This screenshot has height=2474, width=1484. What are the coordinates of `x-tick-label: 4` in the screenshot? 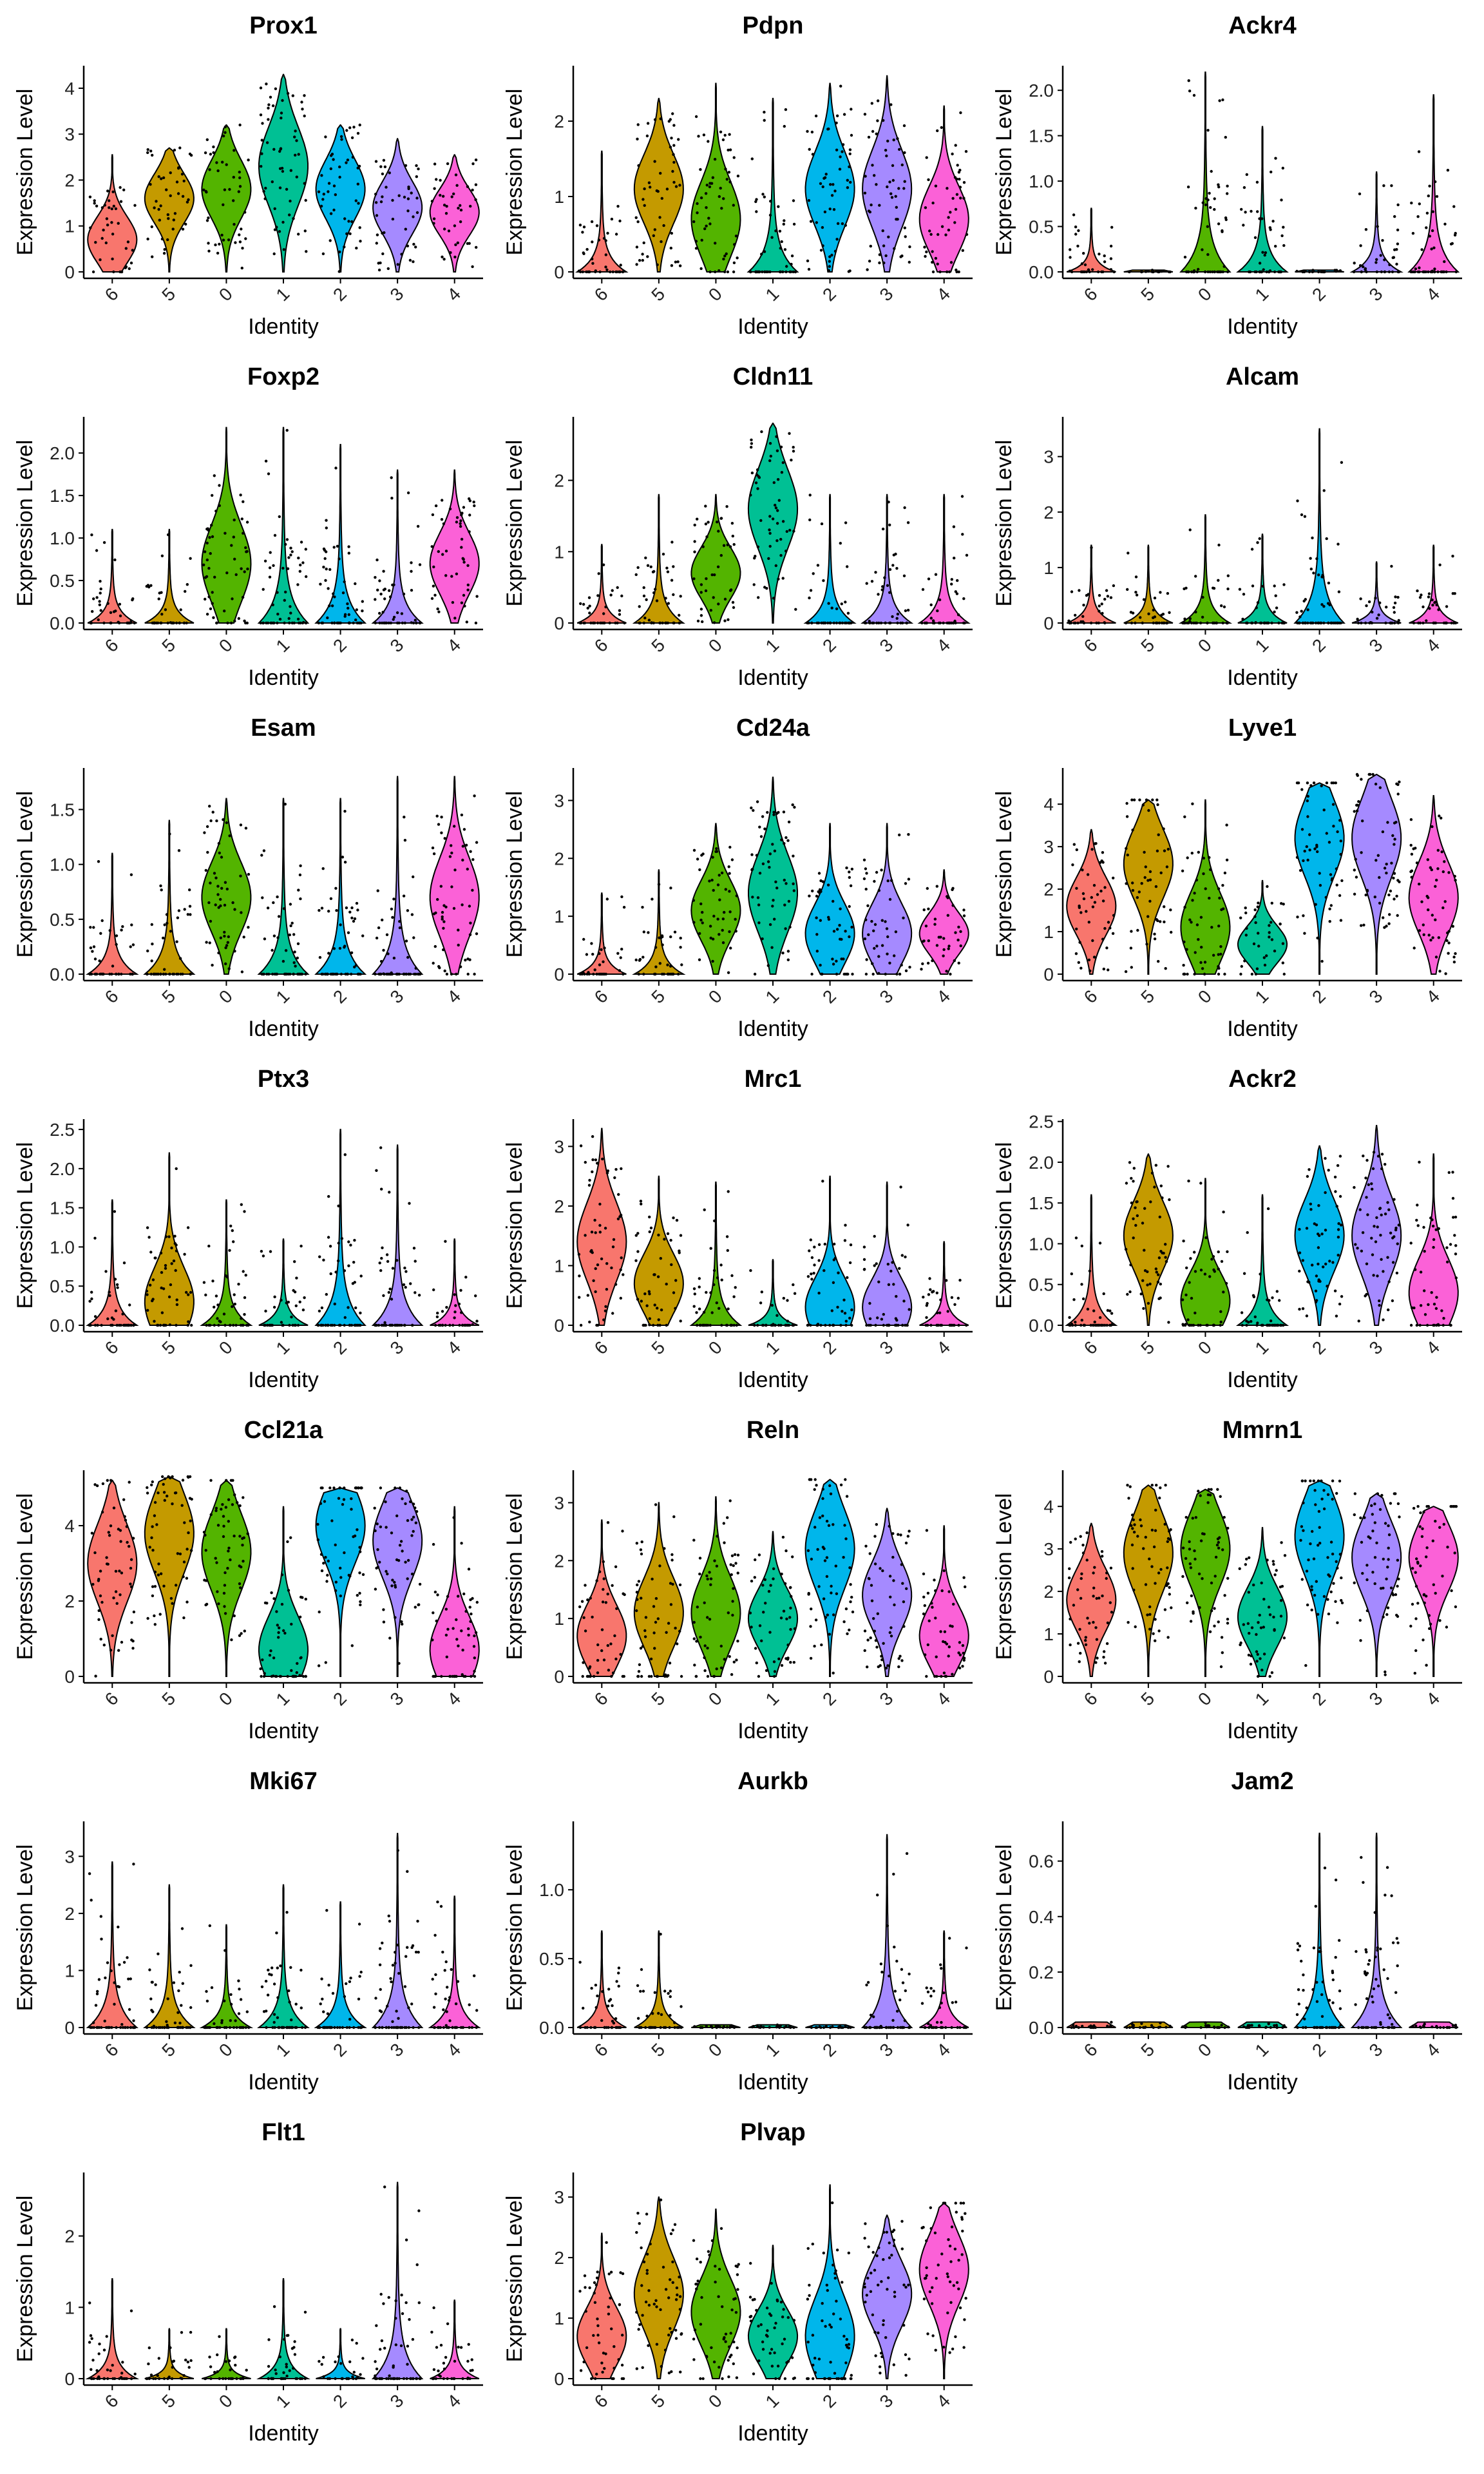 It's located at (943, 294).